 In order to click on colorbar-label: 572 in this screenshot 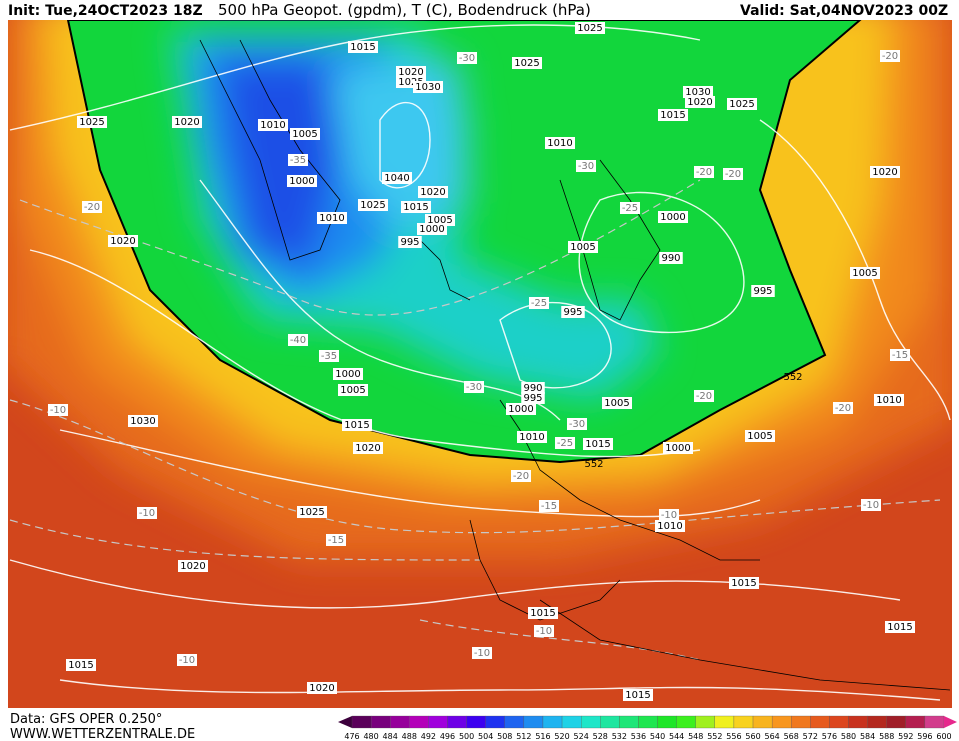, I will do `click(810, 736)`.